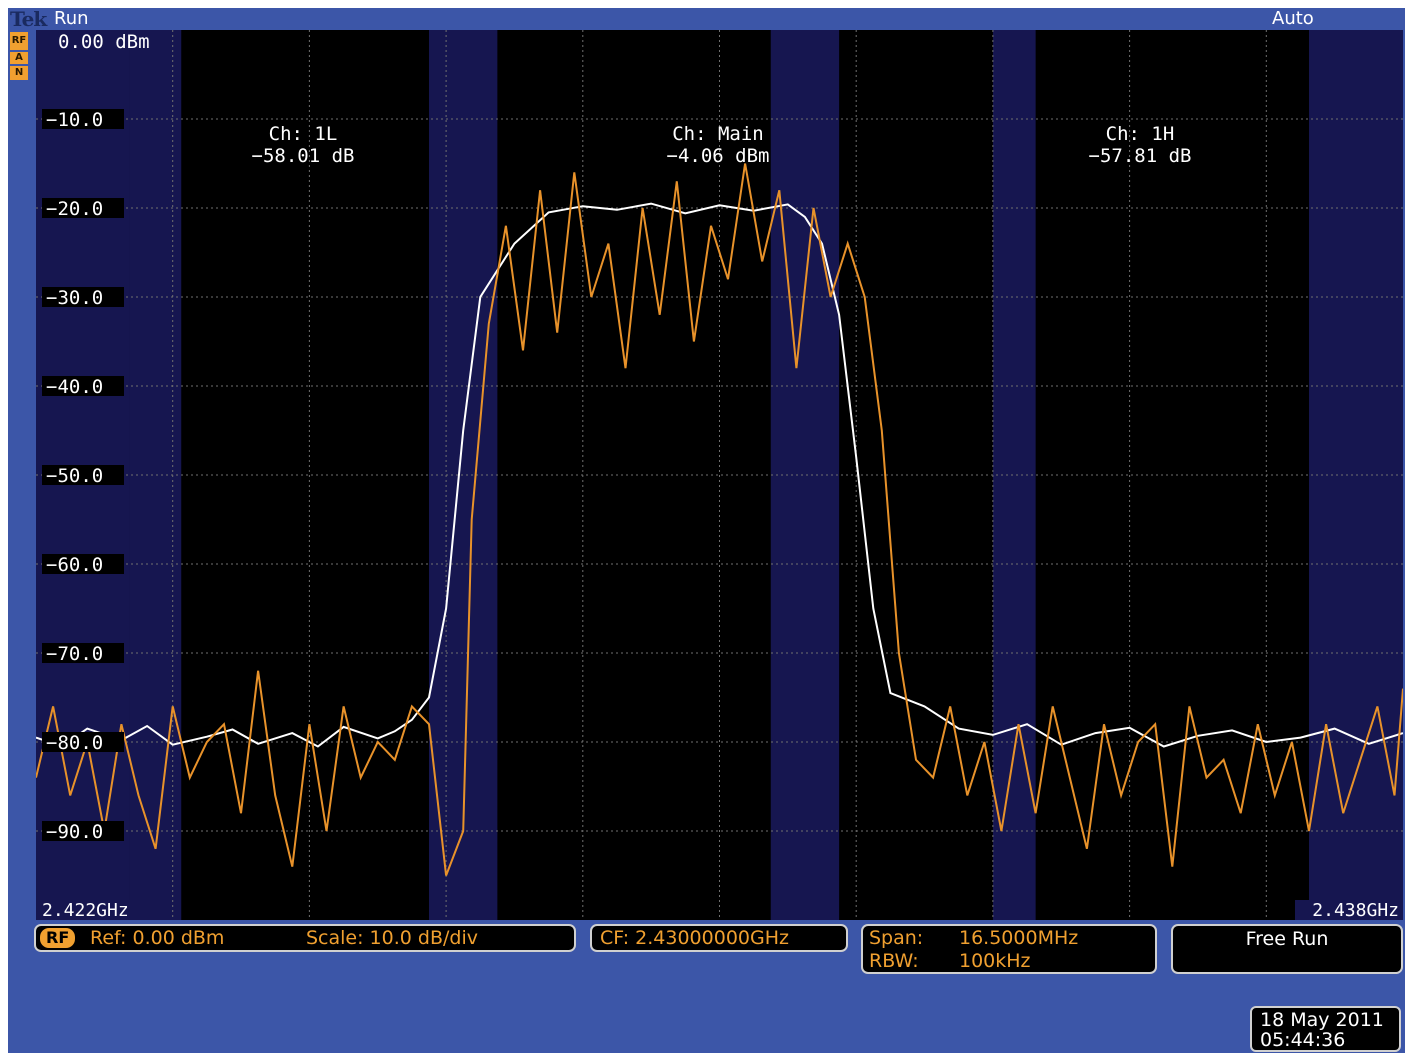 Image resolution: width=1413 pixels, height=1053 pixels. Describe the element at coordinates (694, 938) in the screenshot. I see `center-freq-value: CF: 2.43000000GHz` at that location.